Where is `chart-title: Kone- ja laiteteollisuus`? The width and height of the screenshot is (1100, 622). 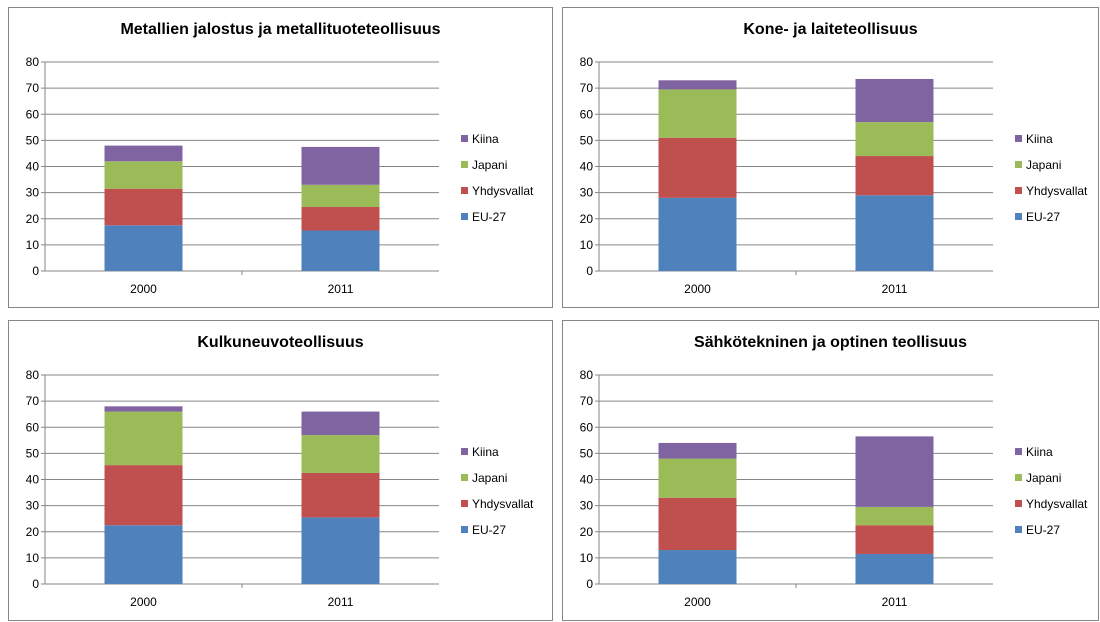
chart-title: Kone- ja laiteteollisuus is located at coordinates (830, 29).